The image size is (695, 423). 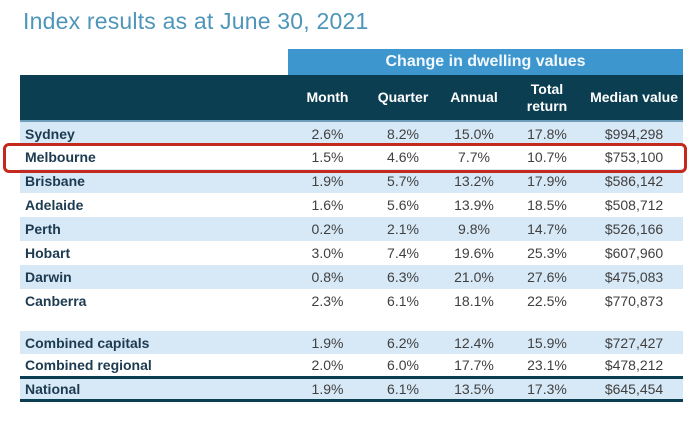 What do you see at coordinates (547, 181) in the screenshot?
I see `cell-total-return: 17.9%` at bounding box center [547, 181].